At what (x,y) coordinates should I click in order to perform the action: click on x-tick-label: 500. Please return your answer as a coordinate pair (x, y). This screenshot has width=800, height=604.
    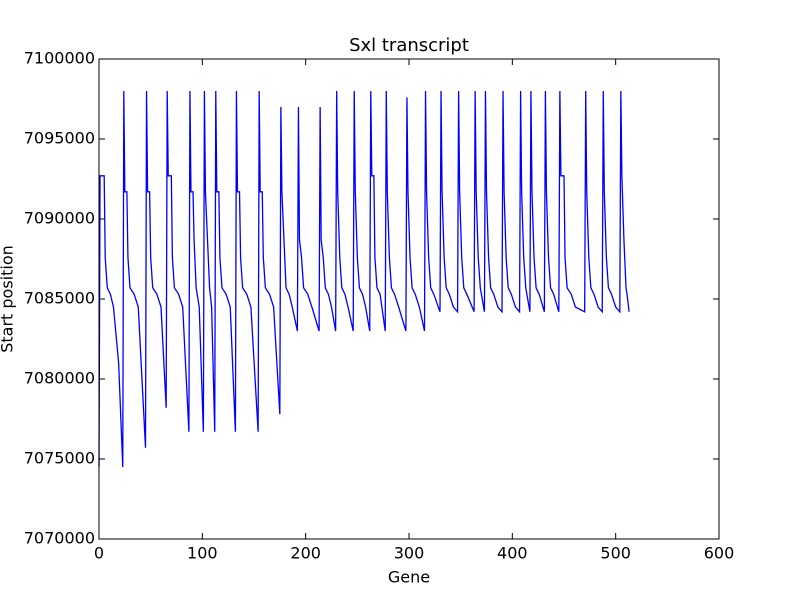
    Looking at the image, I should click on (615, 553).